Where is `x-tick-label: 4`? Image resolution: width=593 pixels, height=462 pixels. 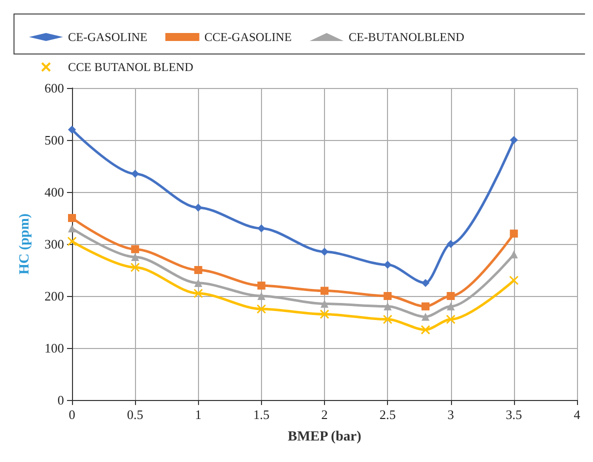
x-tick-label: 4 is located at coordinates (577, 414).